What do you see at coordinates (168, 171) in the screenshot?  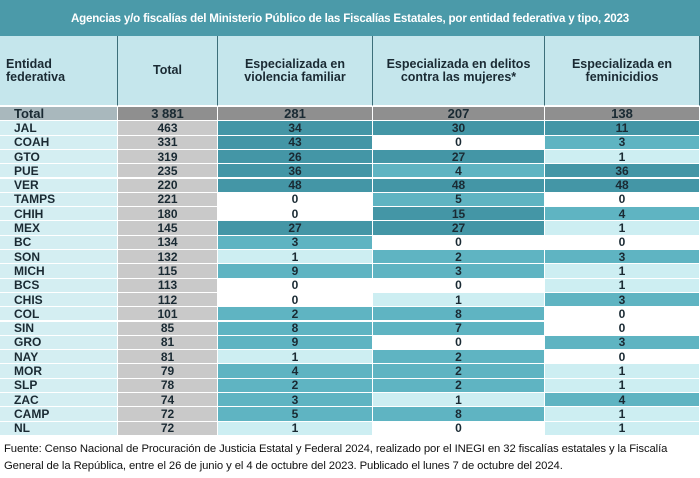 I see `table-cell: 235` at bounding box center [168, 171].